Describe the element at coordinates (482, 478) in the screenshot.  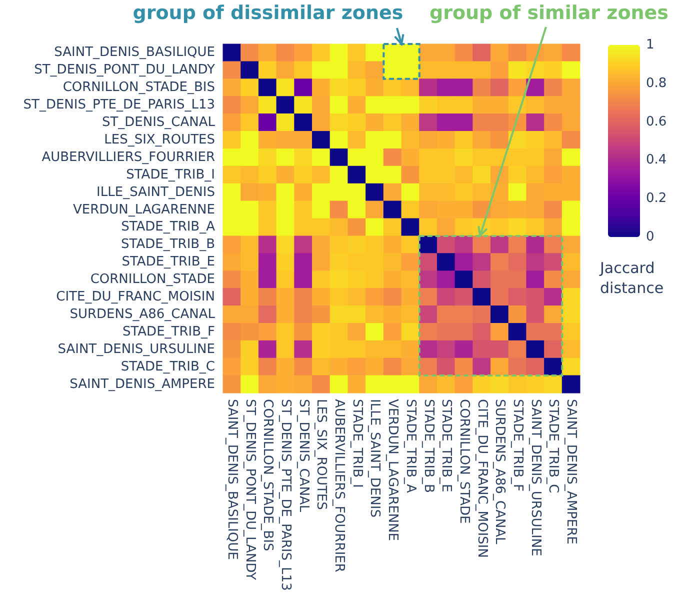
I see `x-tick-label: CITE_DU_FRANC_MOISIN` at that location.